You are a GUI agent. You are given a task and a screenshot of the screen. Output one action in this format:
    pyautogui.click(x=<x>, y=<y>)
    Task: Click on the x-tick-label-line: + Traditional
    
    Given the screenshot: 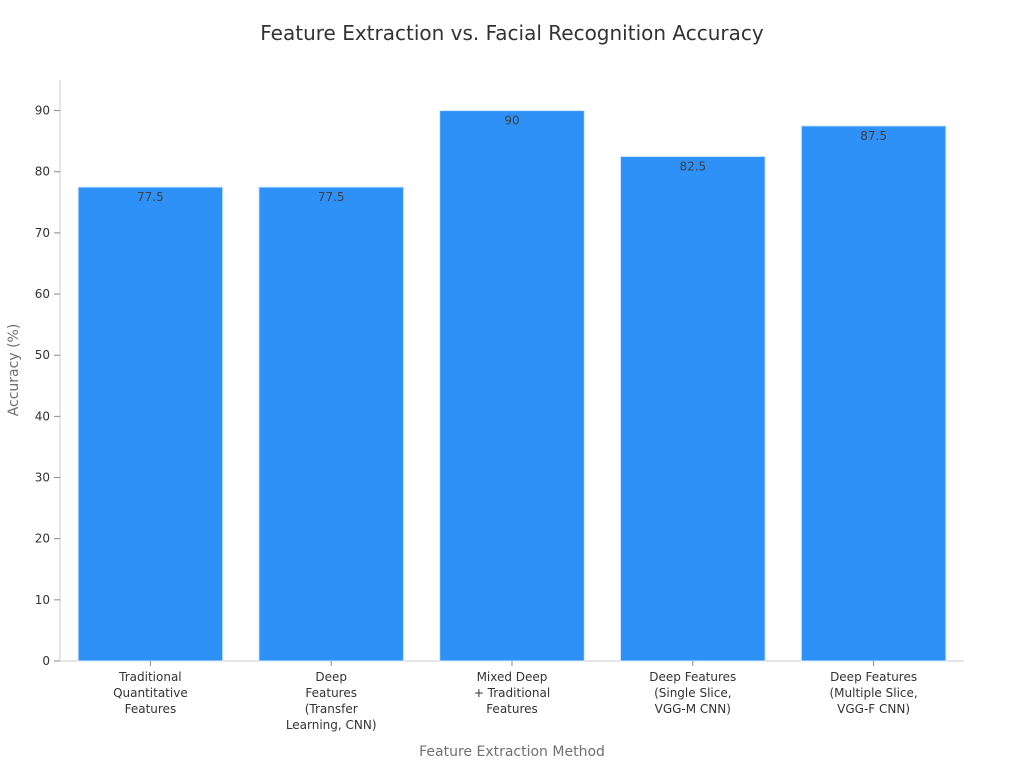 What is the action you would take?
    pyautogui.click(x=512, y=693)
    